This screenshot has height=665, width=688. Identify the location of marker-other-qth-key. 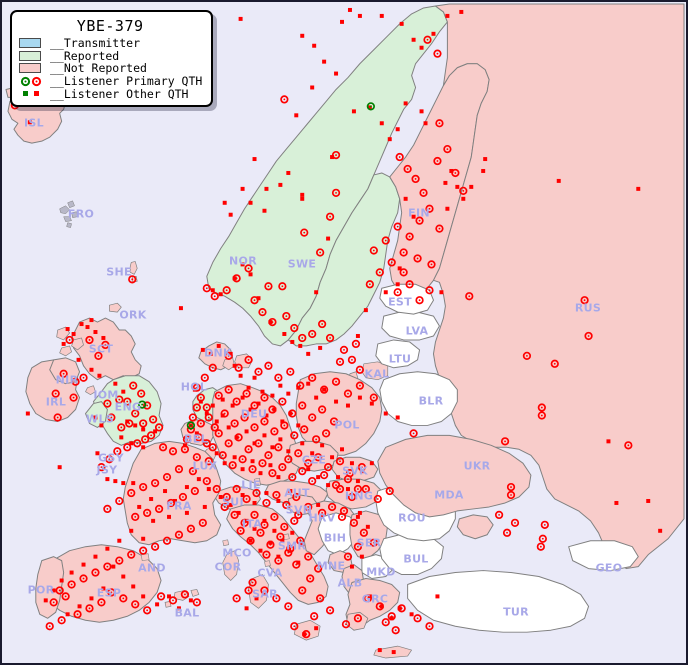
(33, 93).